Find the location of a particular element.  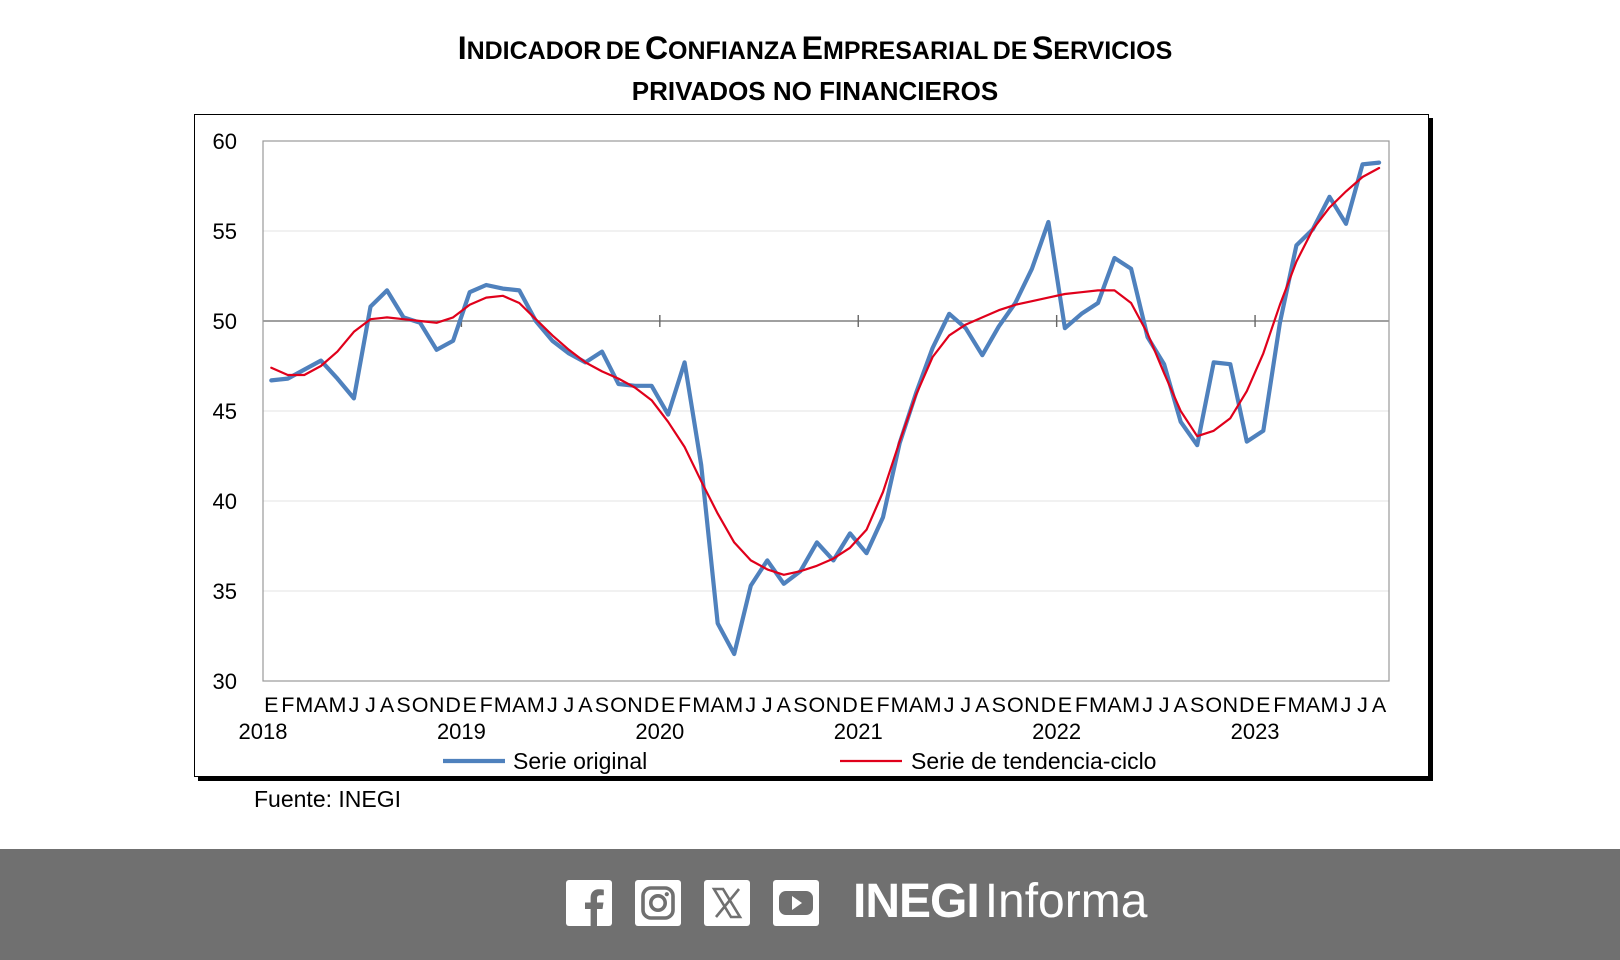

y-tick-label: 40 is located at coordinates (225, 501).